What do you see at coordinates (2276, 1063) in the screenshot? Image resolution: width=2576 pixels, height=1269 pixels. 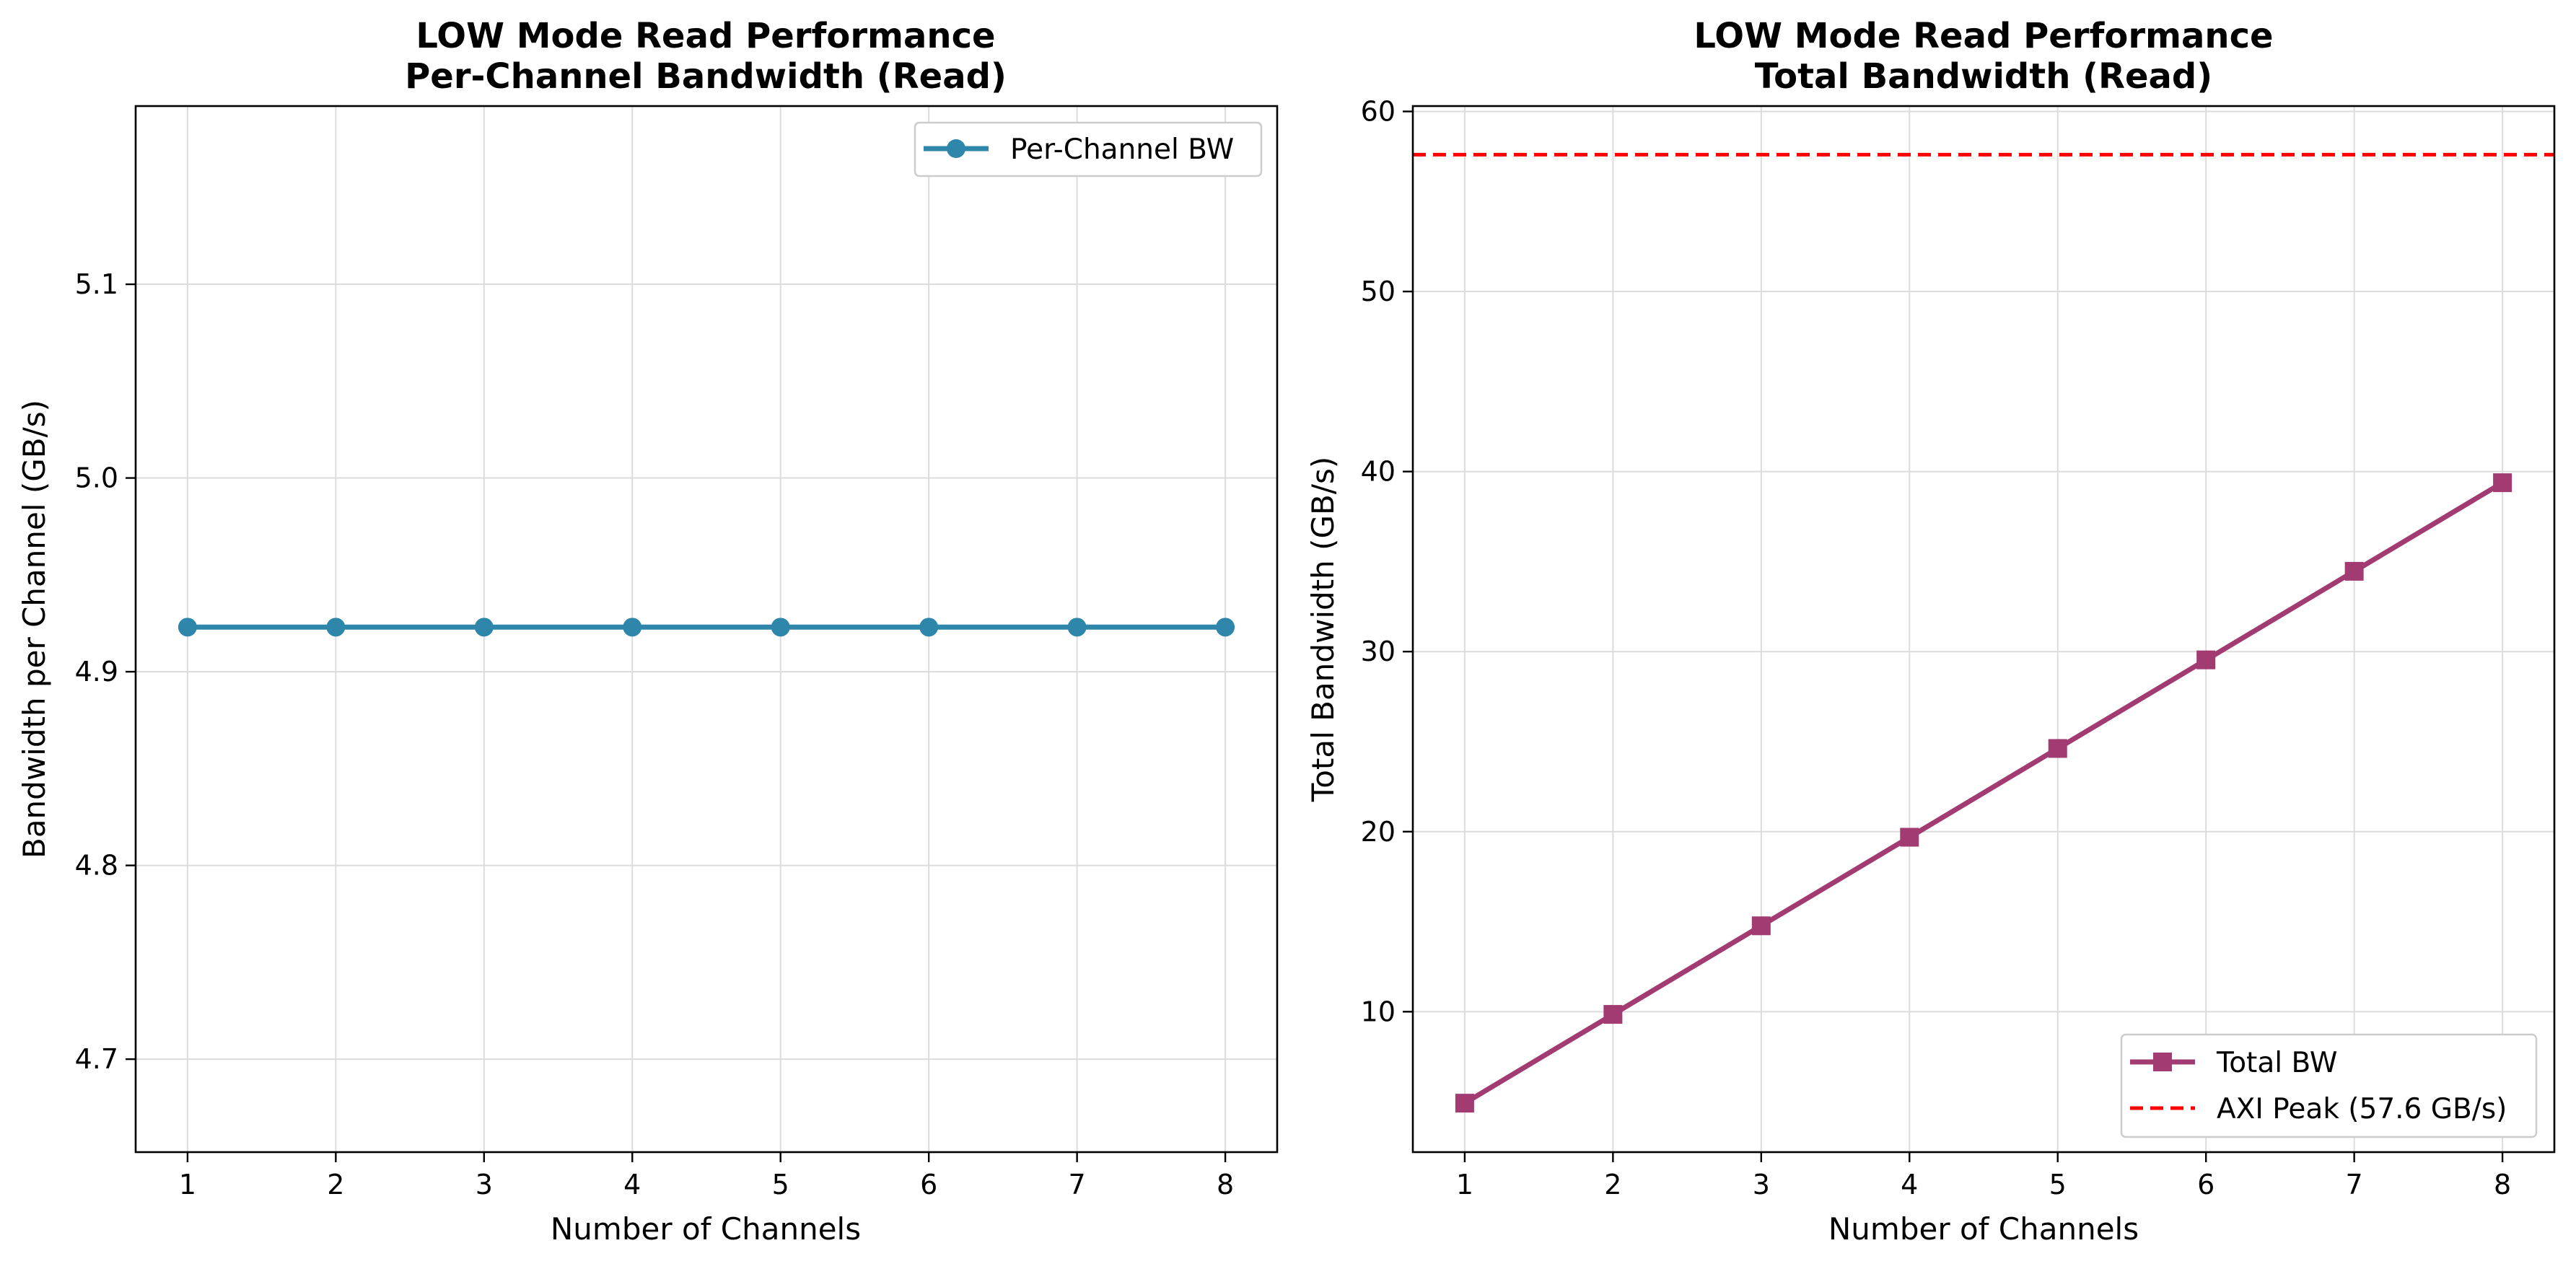 I see `legend-label-total: Total BW` at bounding box center [2276, 1063].